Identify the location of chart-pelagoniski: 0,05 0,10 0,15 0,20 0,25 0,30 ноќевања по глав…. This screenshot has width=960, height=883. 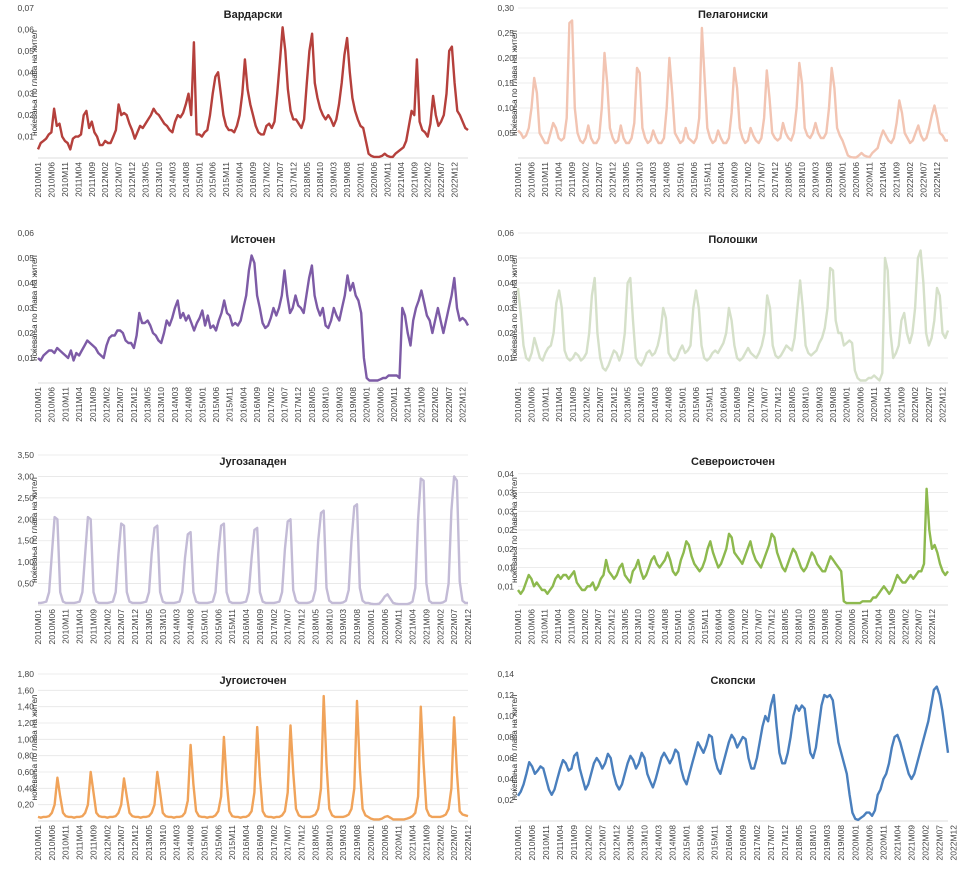
(722, 100).